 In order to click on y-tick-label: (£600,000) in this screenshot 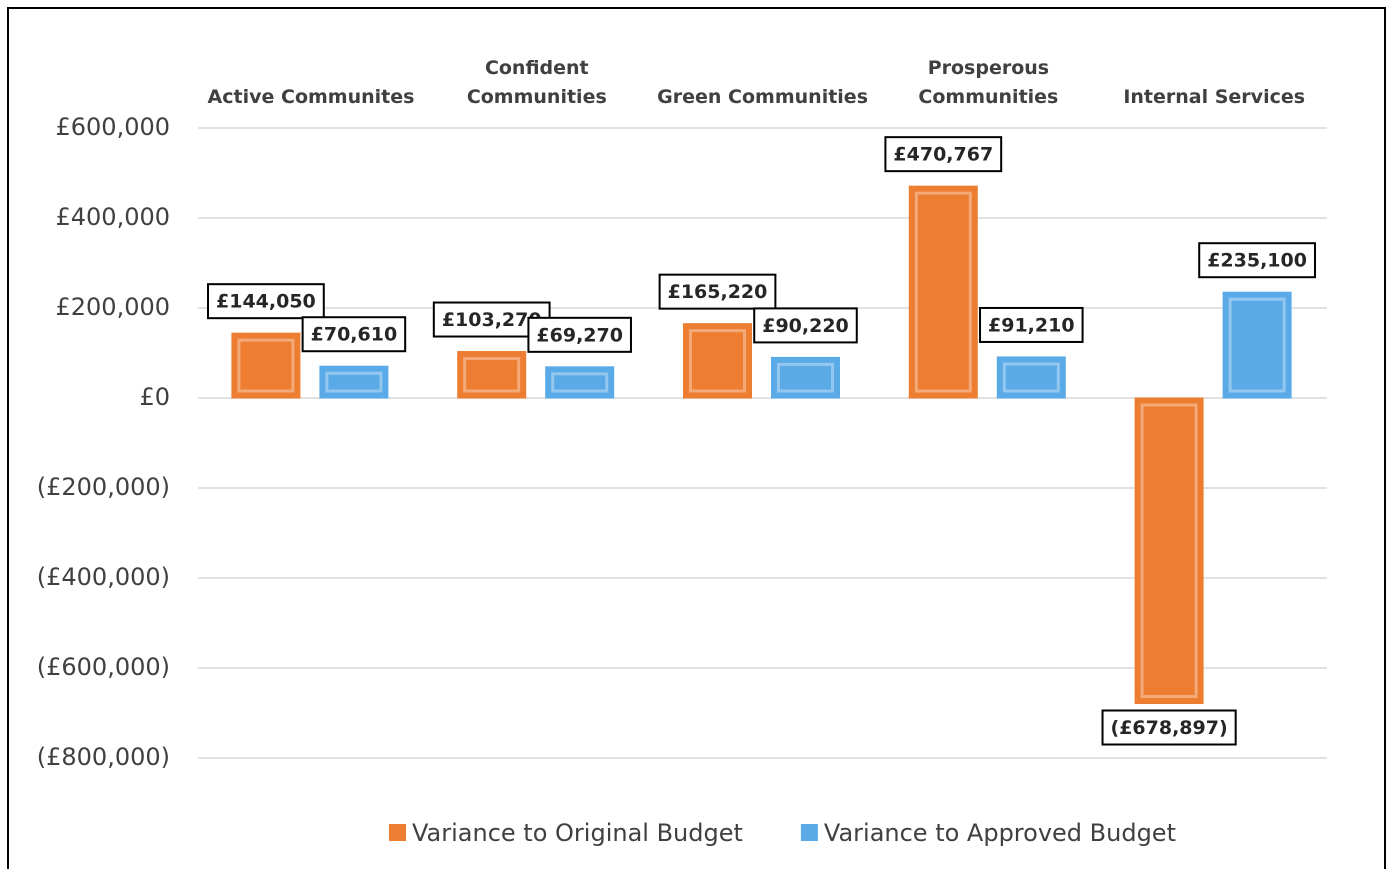, I will do `click(103, 667)`.